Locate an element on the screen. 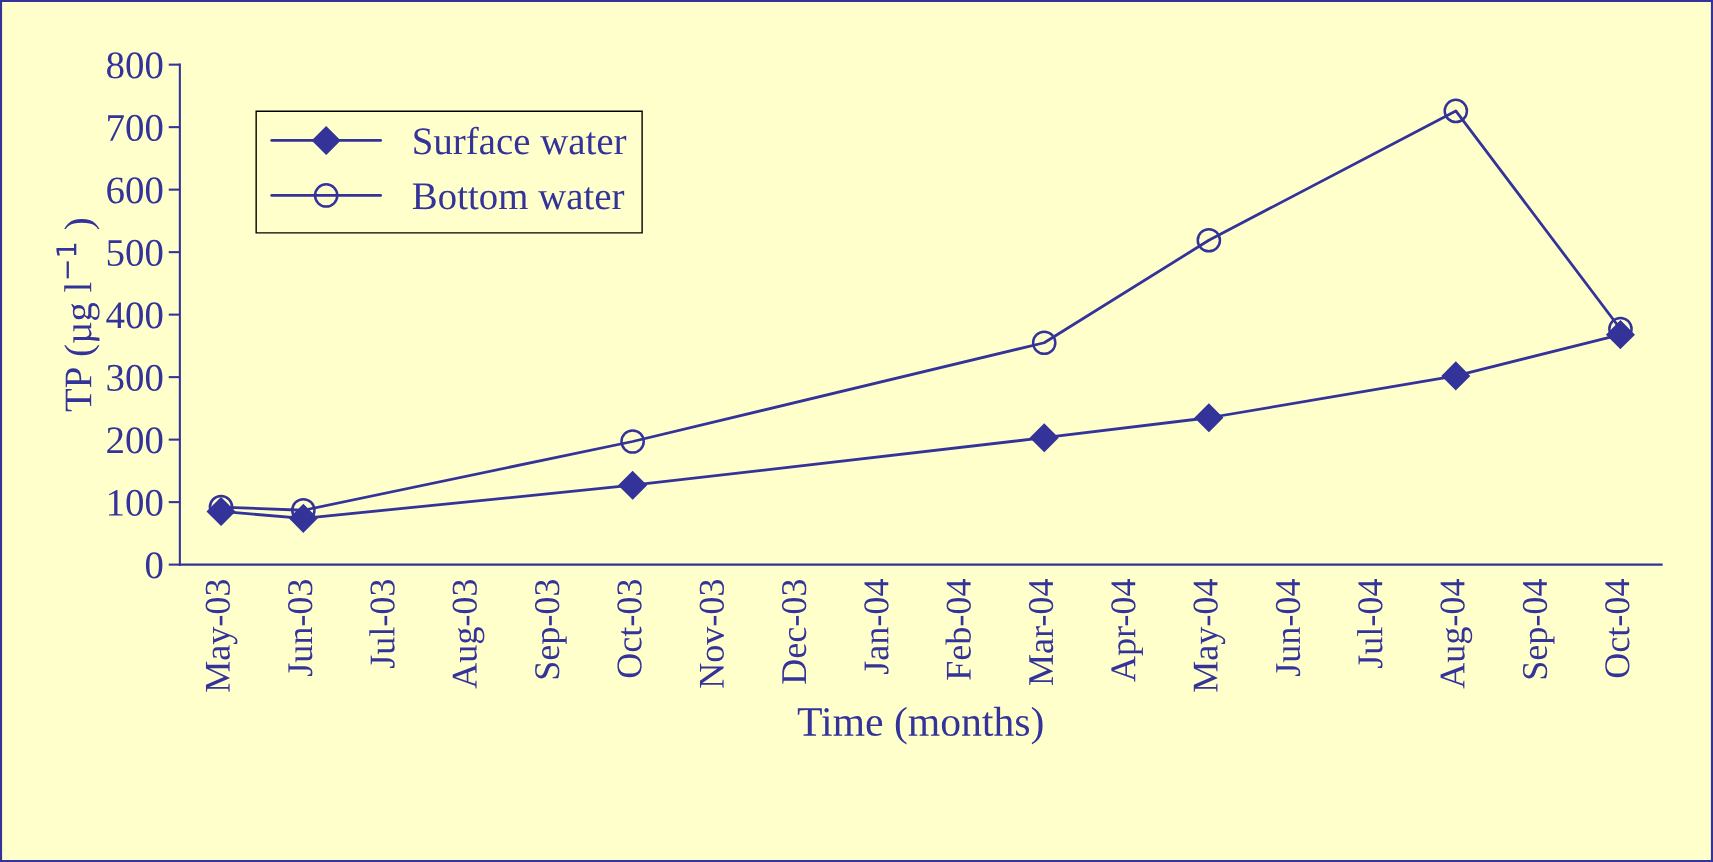 The height and width of the screenshot is (862, 1713). y-tick-label: 700 is located at coordinates (135, 128).